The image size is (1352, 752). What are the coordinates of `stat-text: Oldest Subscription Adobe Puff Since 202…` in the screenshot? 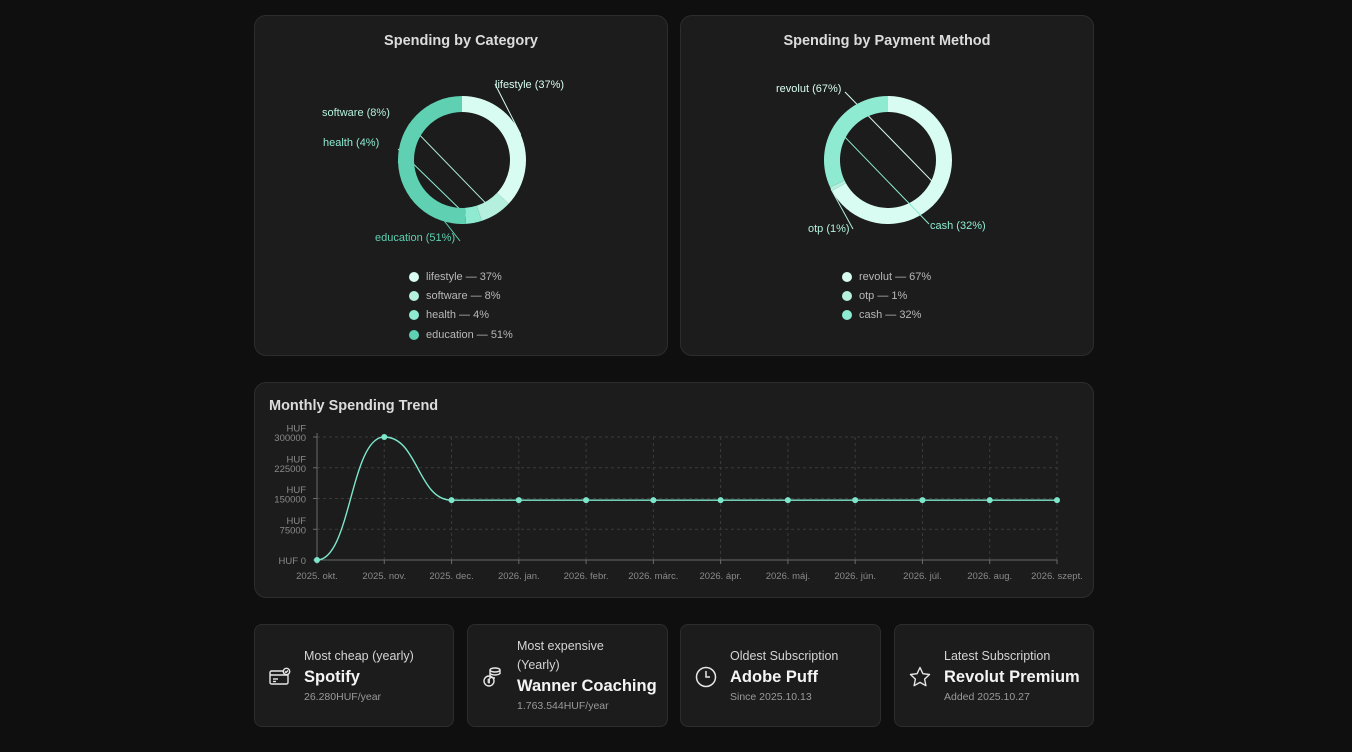 It's located at (801, 675).